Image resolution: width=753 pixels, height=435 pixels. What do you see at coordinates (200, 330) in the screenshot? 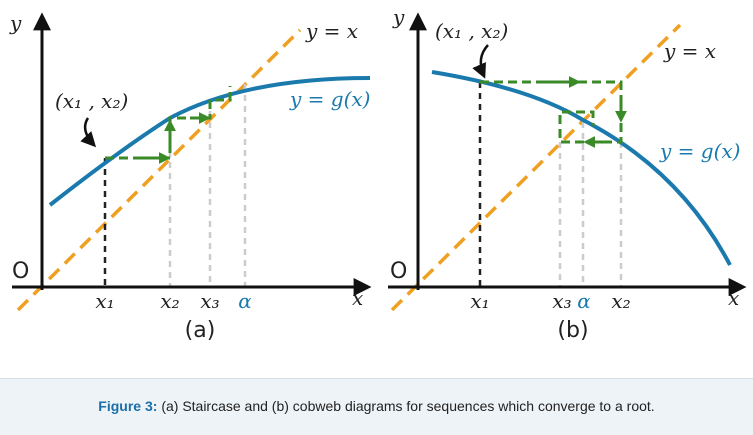
I see `panel-caption: (a)` at bounding box center [200, 330].